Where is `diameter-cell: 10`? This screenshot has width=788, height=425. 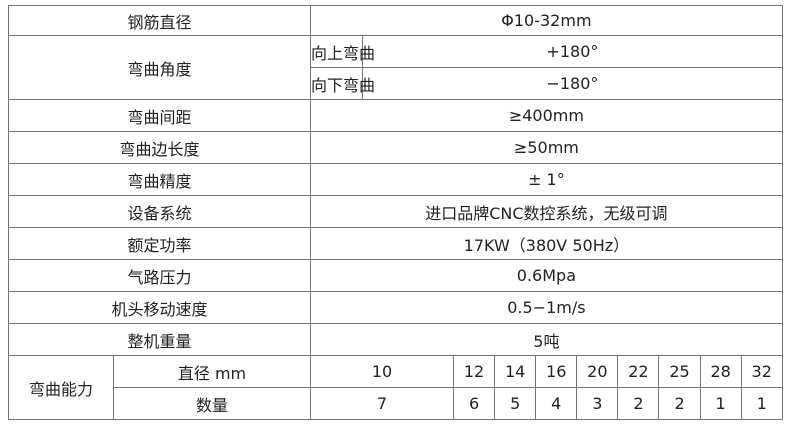 diameter-cell: 10 is located at coordinates (382, 371).